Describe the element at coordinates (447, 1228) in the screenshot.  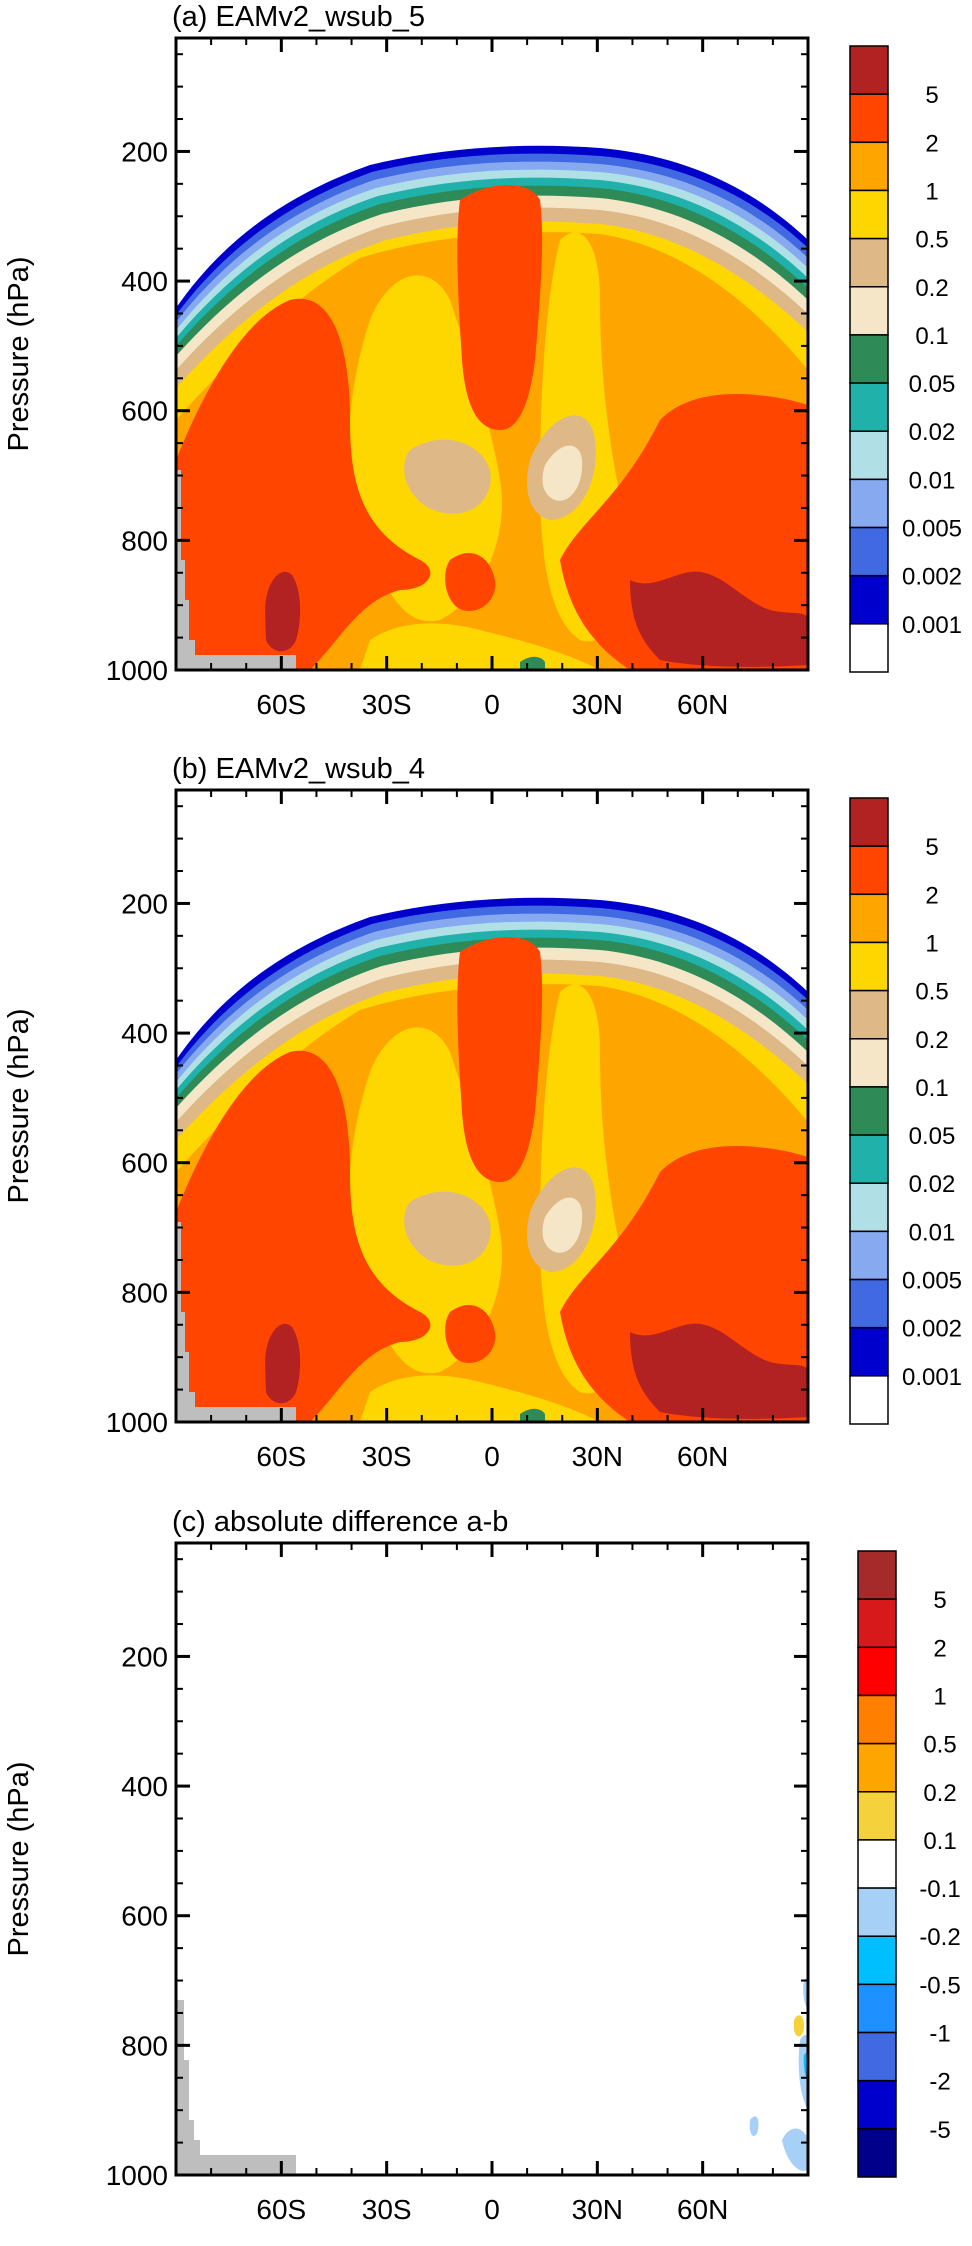
I see `contour-fill-0.2-blob-1` at that location.